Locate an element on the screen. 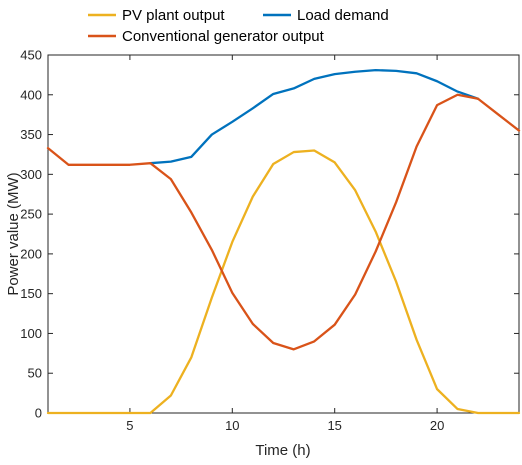 The image size is (522, 465). y-tick-label: 350 is located at coordinates (31, 134).